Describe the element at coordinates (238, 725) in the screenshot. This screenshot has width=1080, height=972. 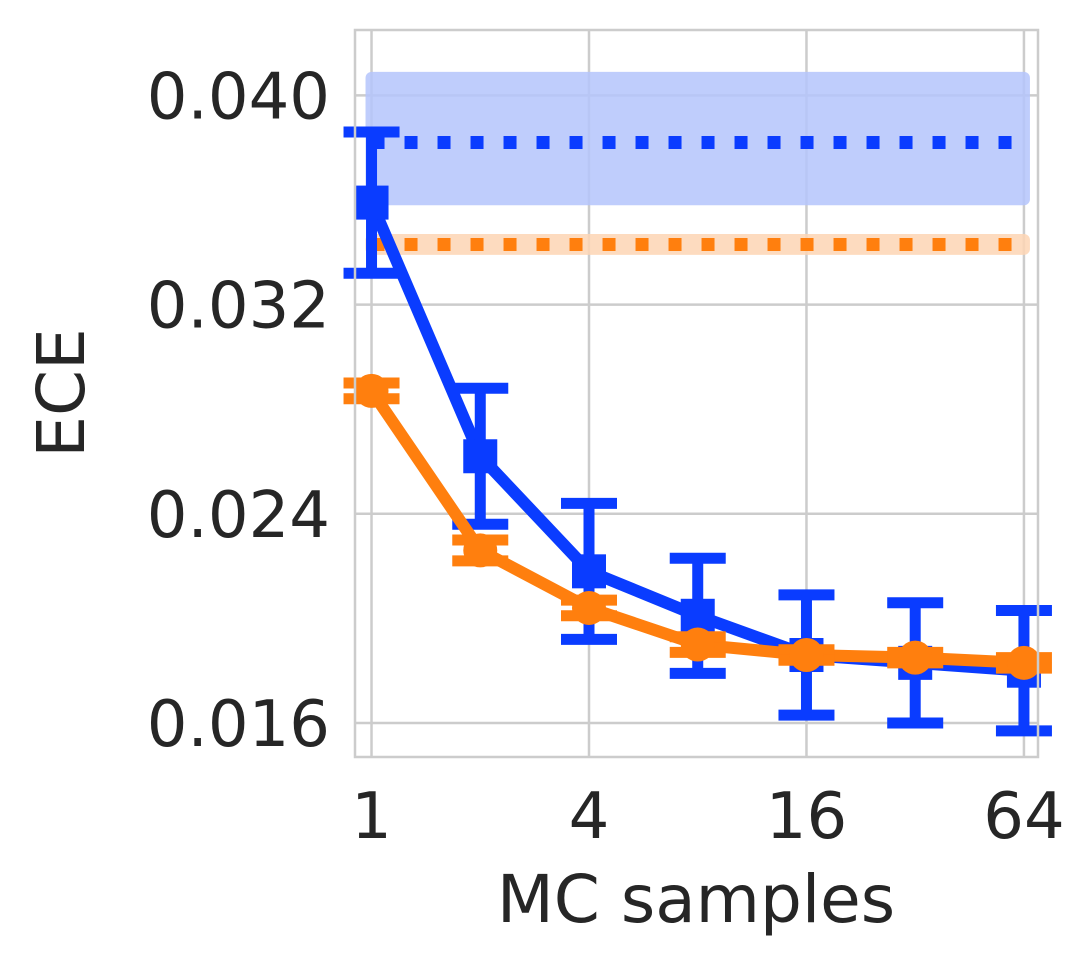
I see `y-tick-label: 0.016` at that location.